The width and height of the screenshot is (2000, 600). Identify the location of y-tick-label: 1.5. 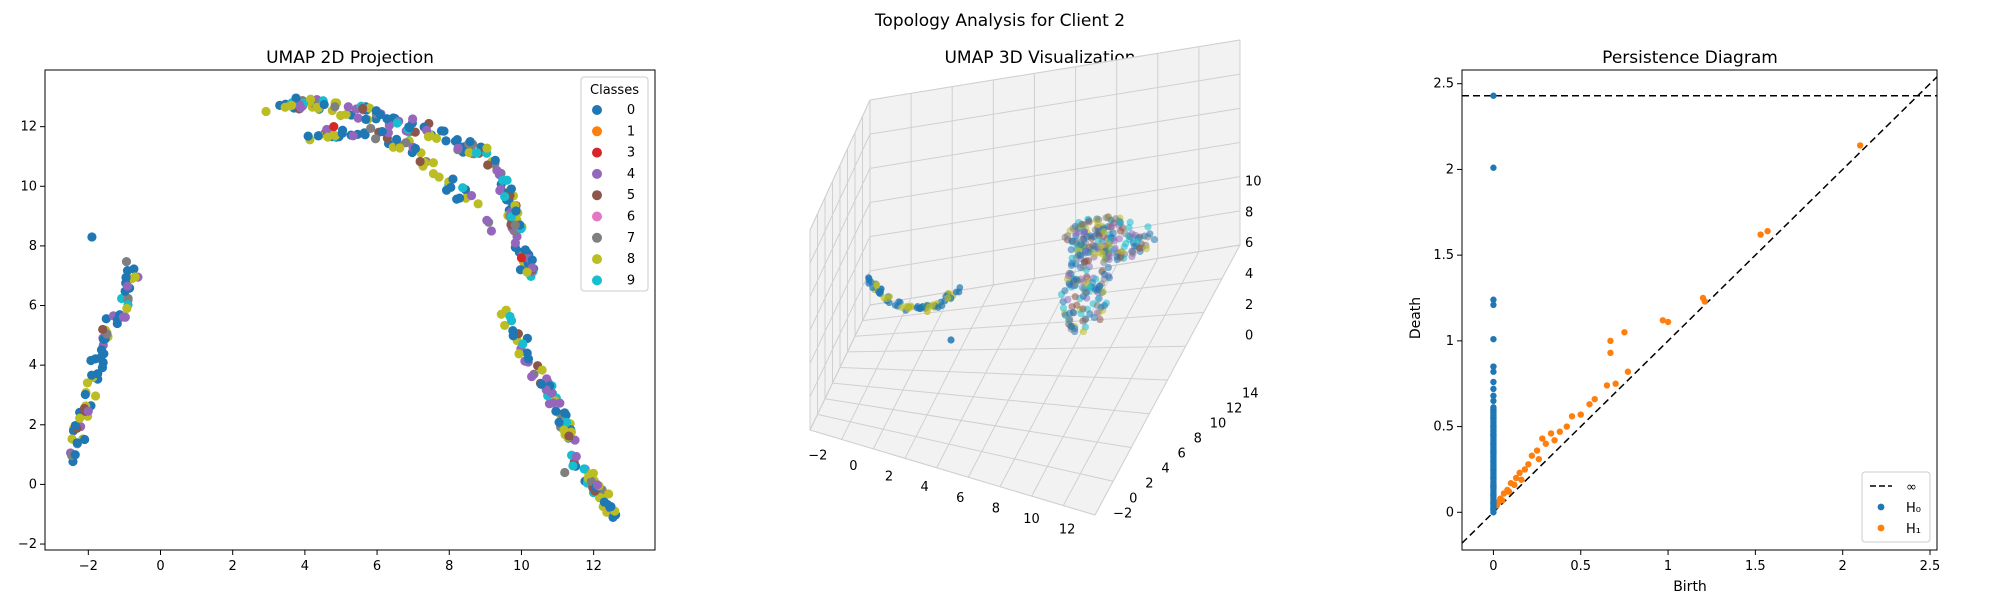
(1443, 255).